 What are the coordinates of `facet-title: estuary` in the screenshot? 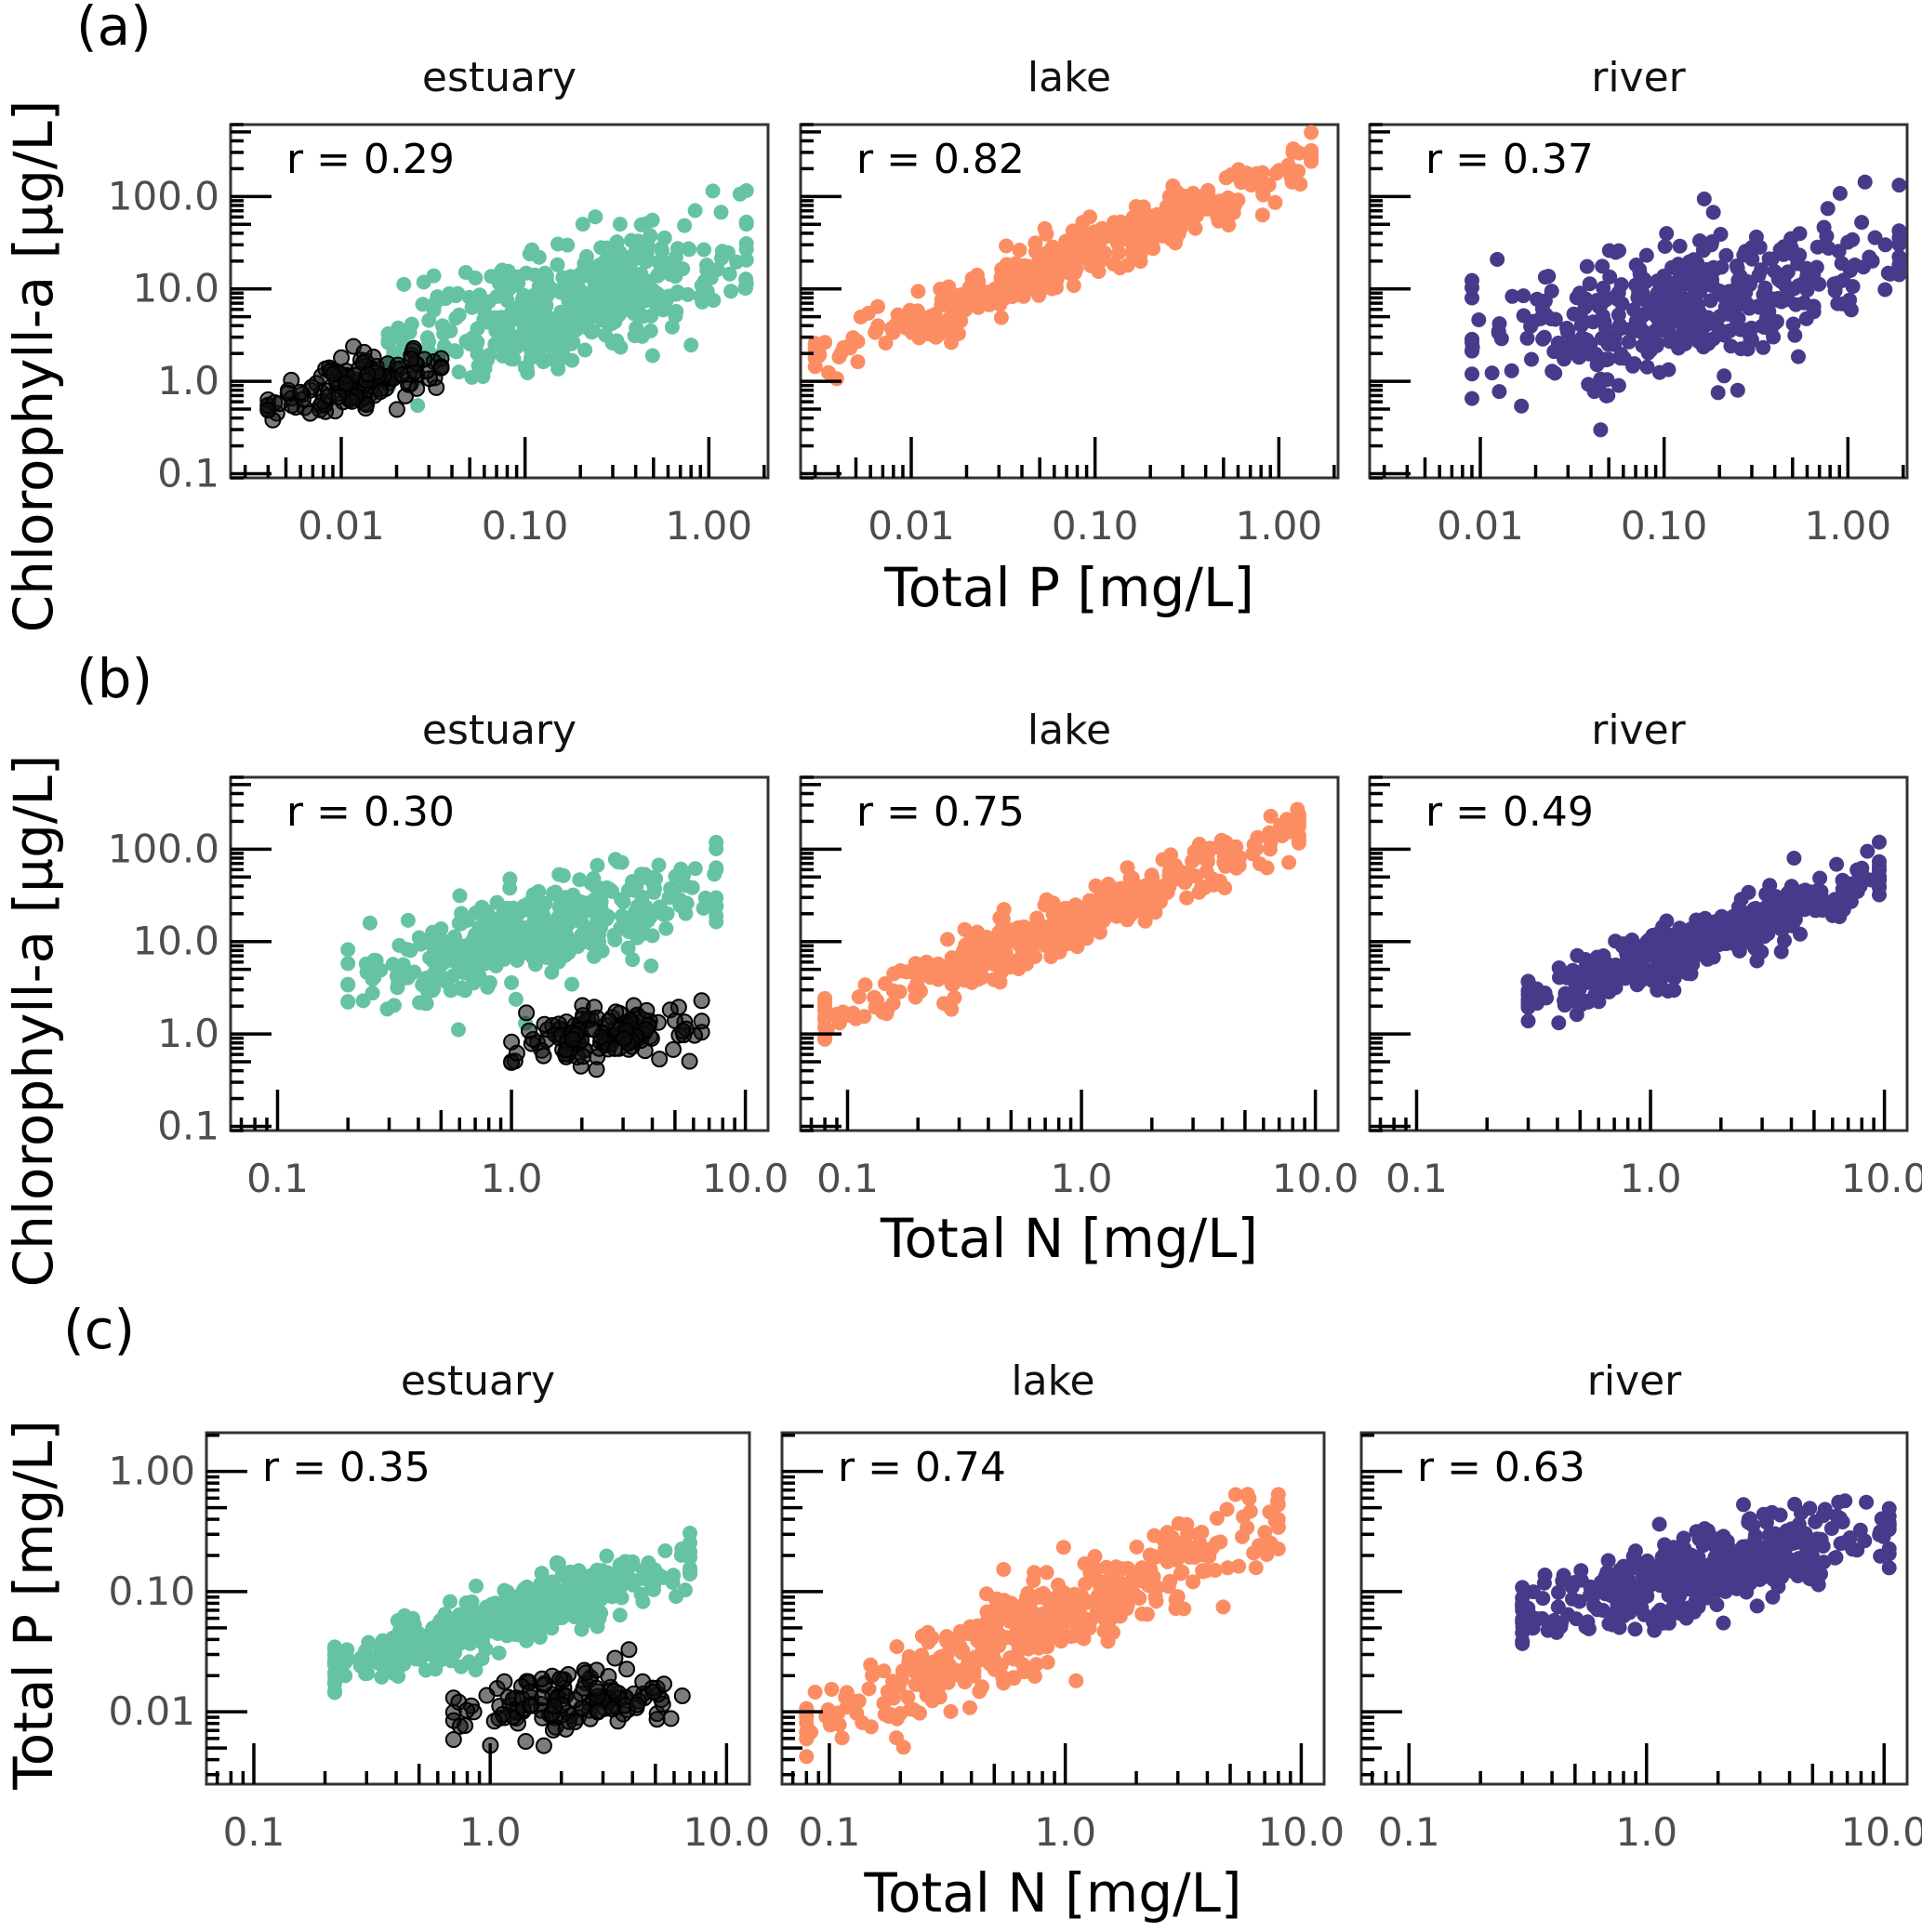 It's located at (499, 731).